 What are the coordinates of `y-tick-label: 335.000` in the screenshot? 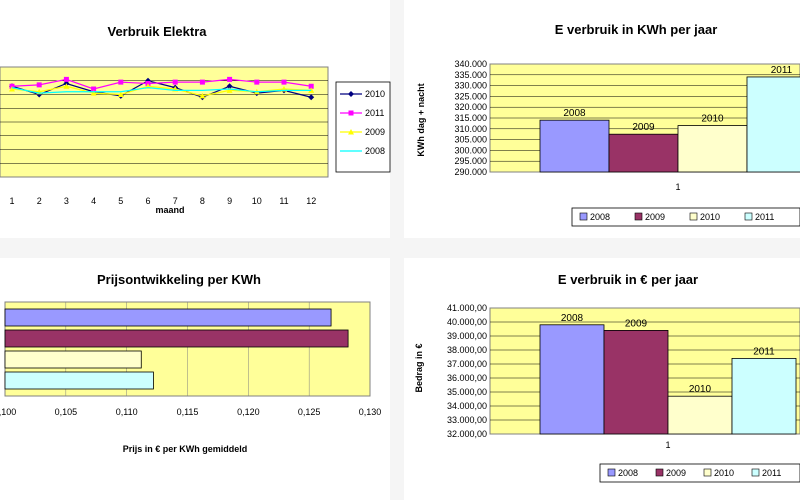 It's located at (470, 75).